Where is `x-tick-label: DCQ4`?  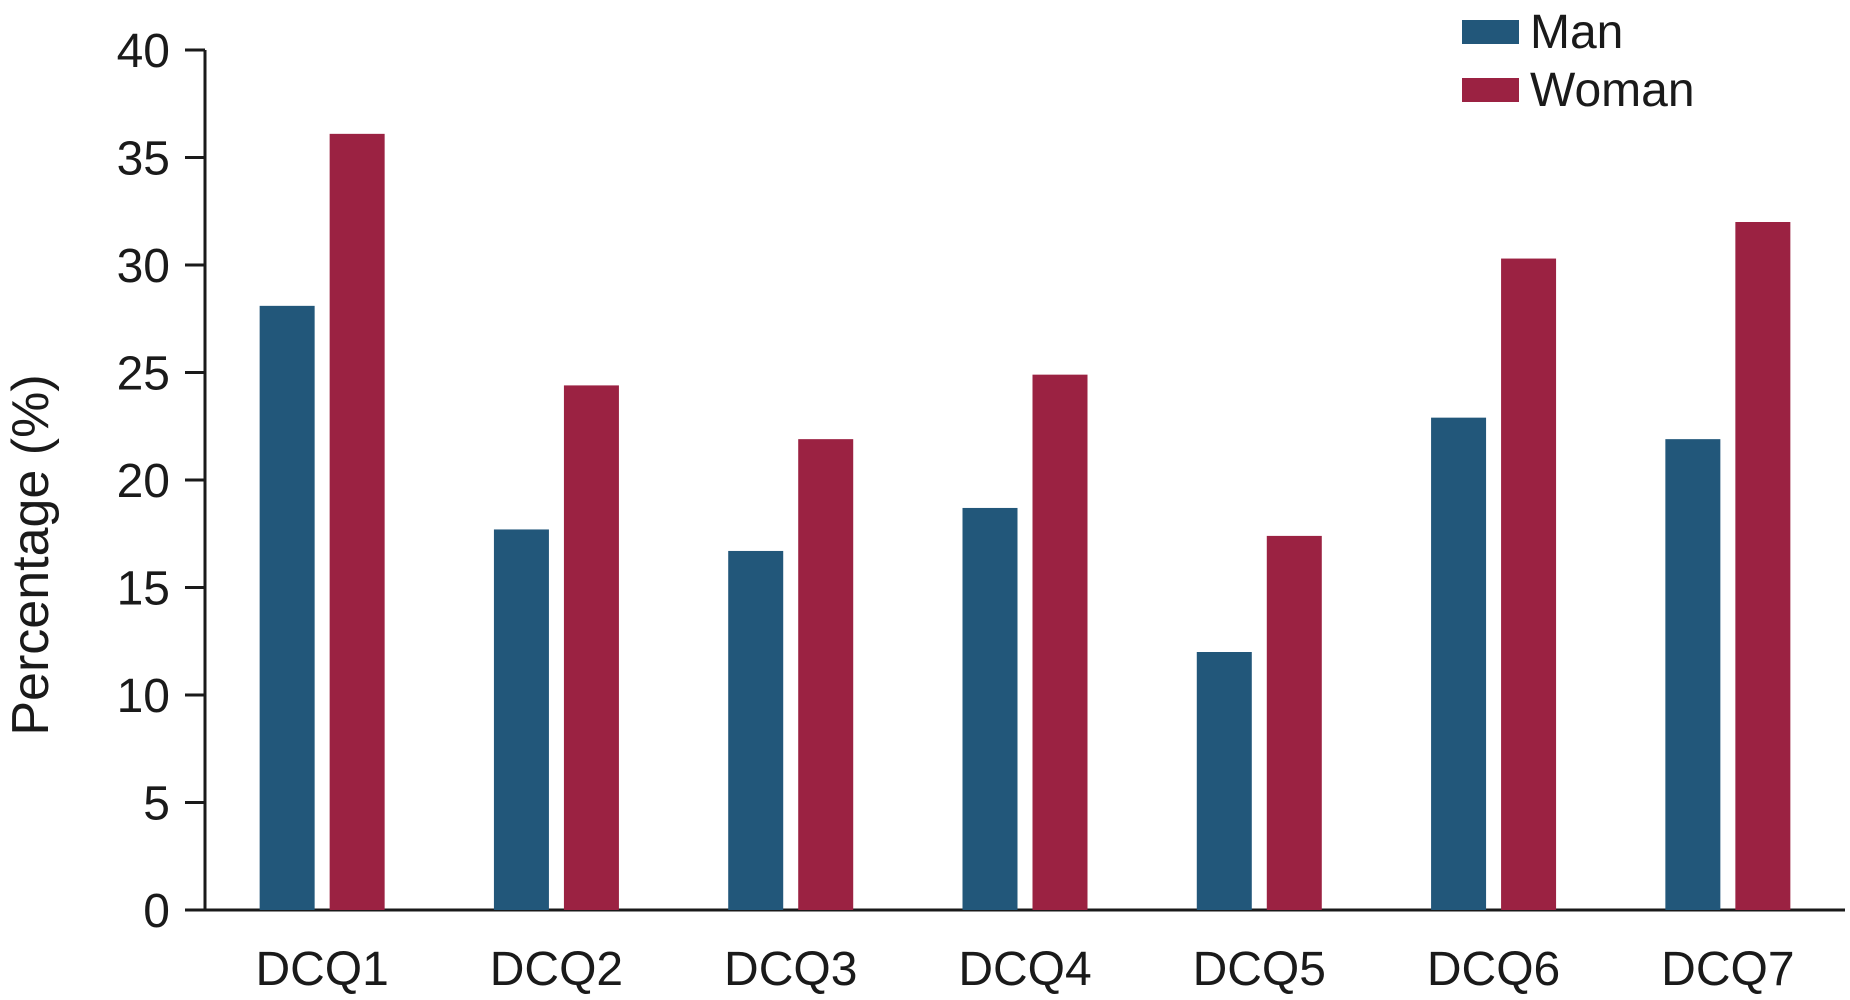
x-tick-label: DCQ4 is located at coordinates (1024, 969).